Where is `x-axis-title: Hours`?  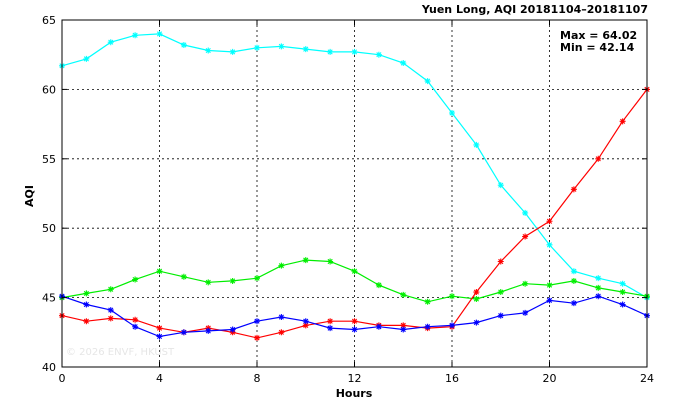
x-axis-title: Hours is located at coordinates (354, 393).